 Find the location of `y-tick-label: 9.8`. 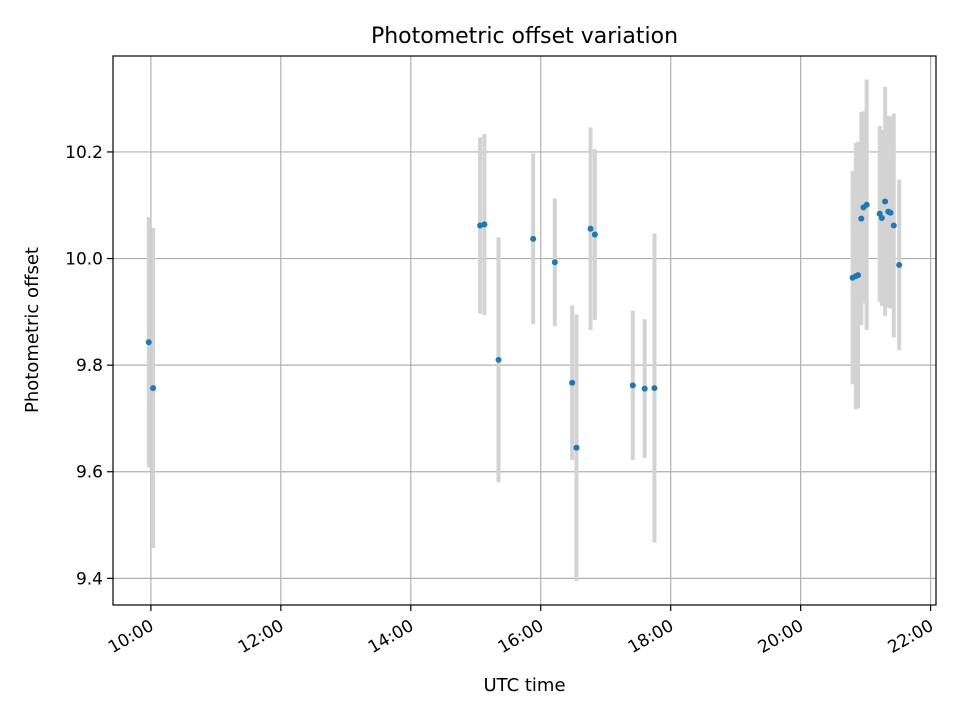

y-tick-label: 9.8 is located at coordinates (89, 366).